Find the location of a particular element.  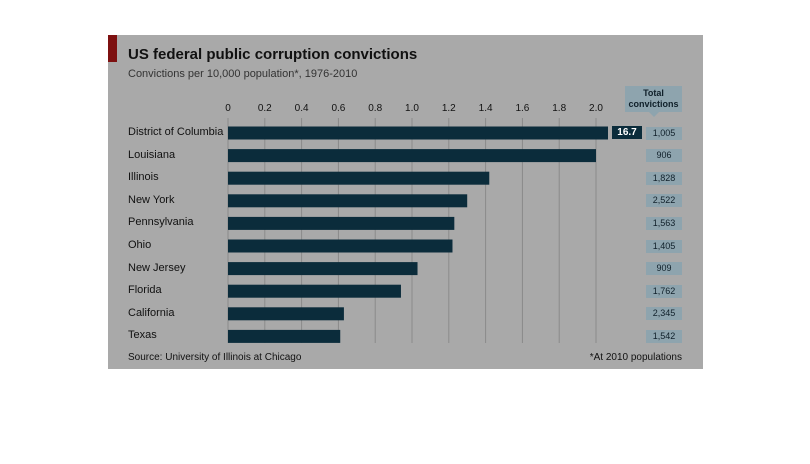

x-tick-label: 0.4 is located at coordinates (301, 108).